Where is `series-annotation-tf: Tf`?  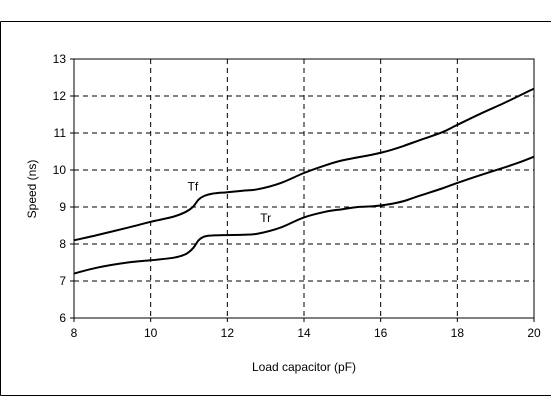
series-annotation-tf: Tf is located at coordinates (192, 186).